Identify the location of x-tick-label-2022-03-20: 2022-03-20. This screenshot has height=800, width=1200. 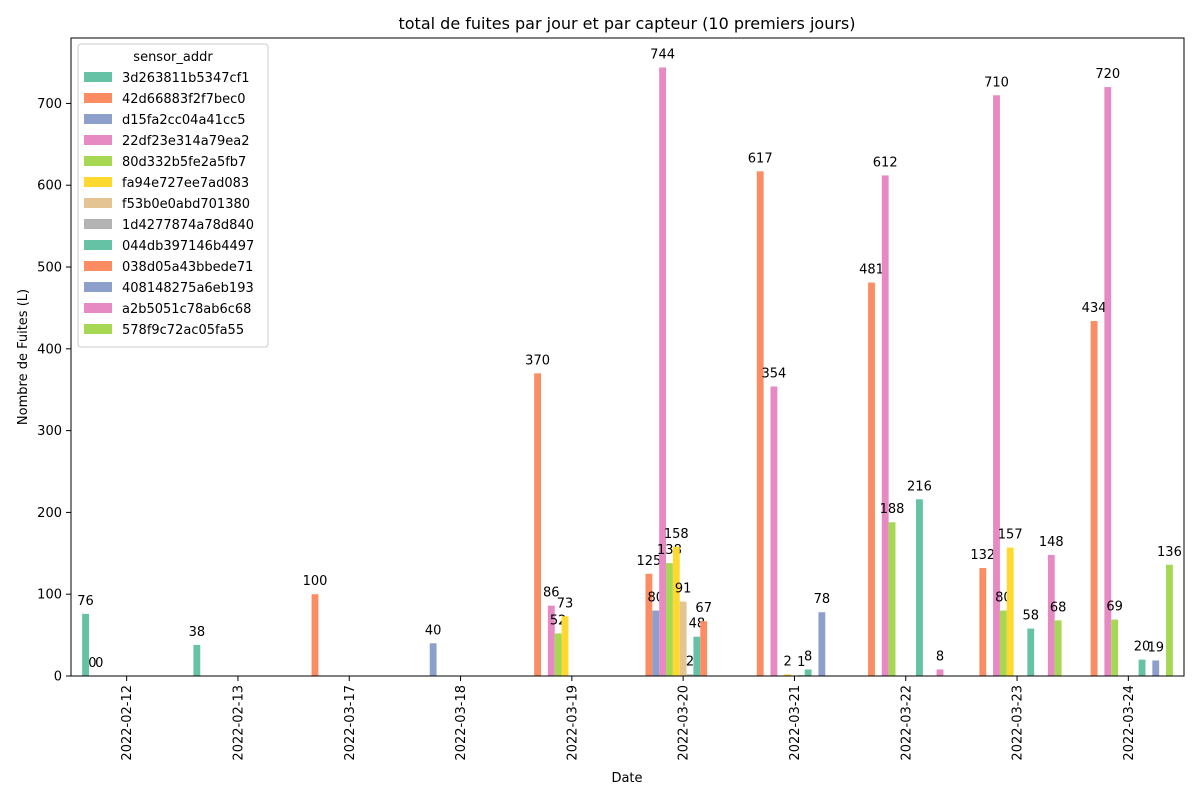
(684, 723).